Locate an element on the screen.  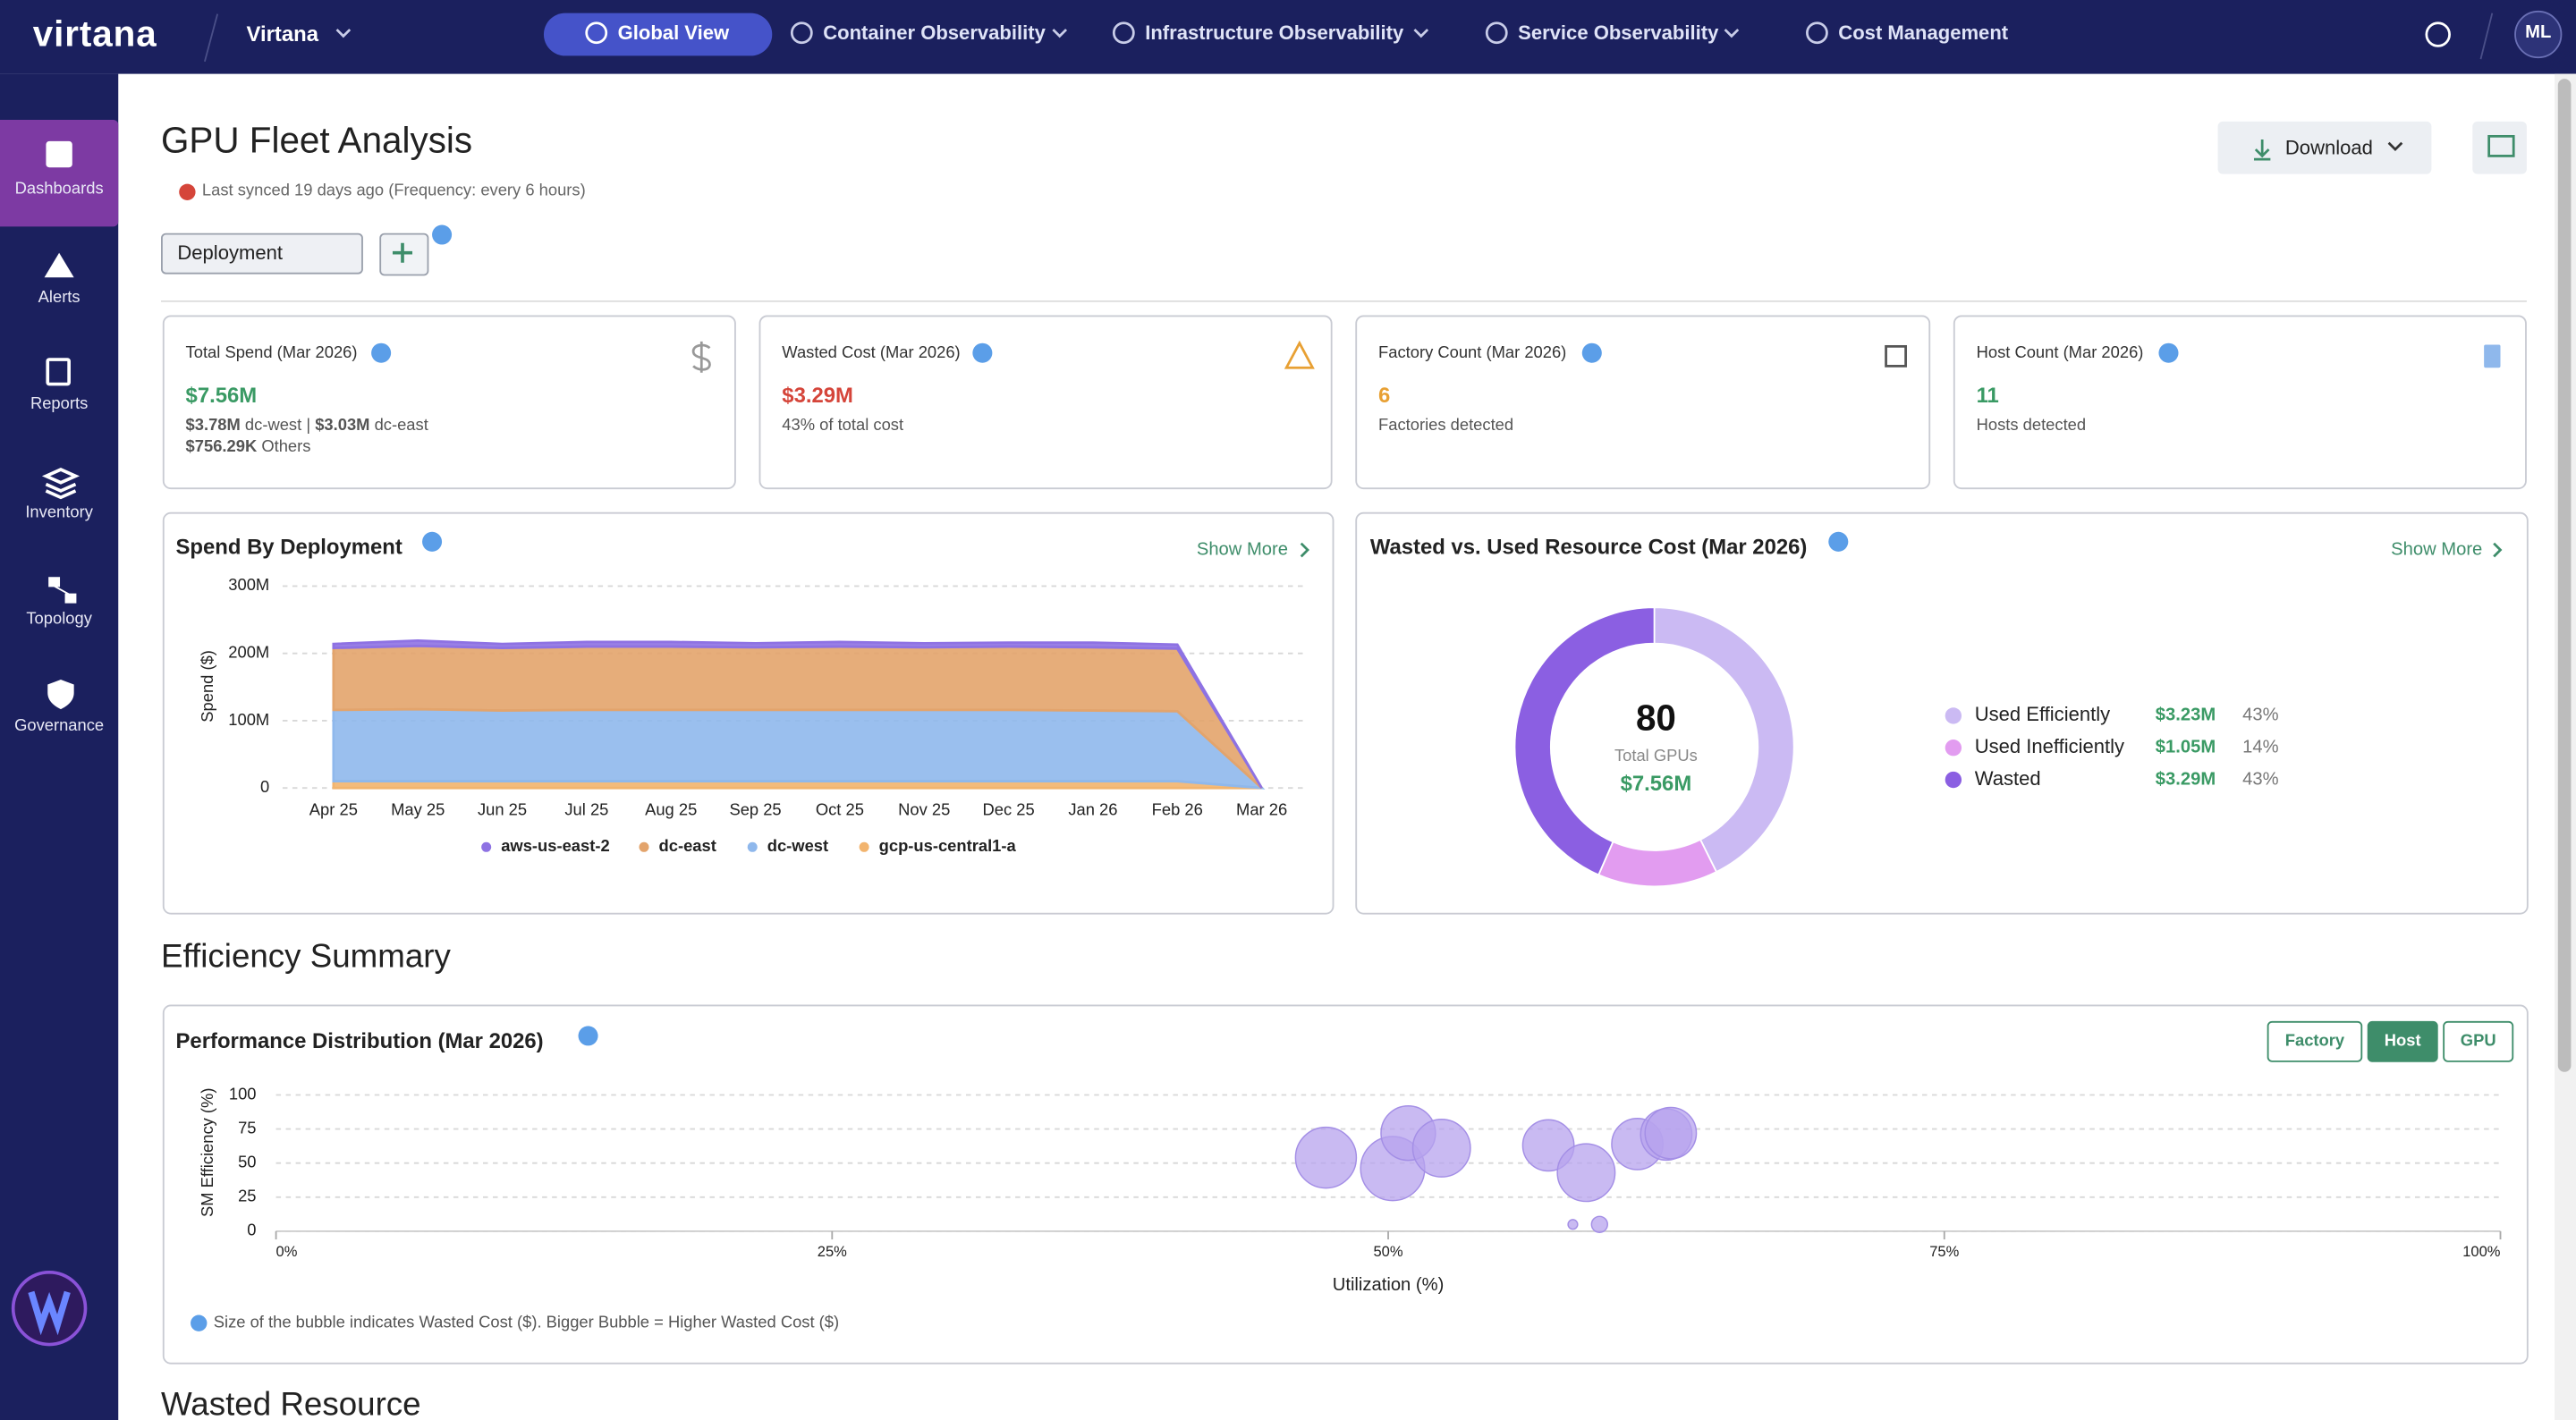
x-tick-label: Oct 25 is located at coordinates (840, 810).